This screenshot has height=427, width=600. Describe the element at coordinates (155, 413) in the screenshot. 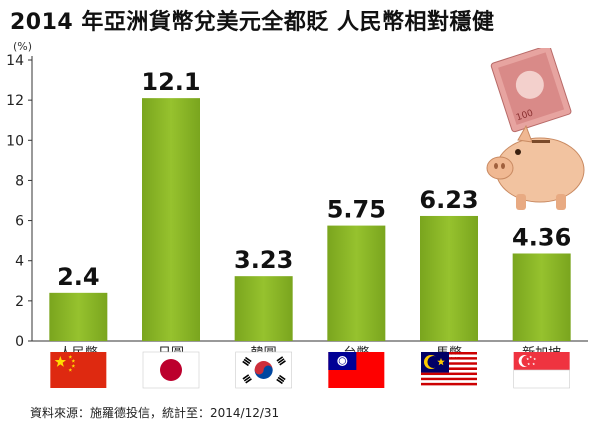

I see `source-note: 資料來源：施羅德投信，統計至：2014/12/31` at that location.